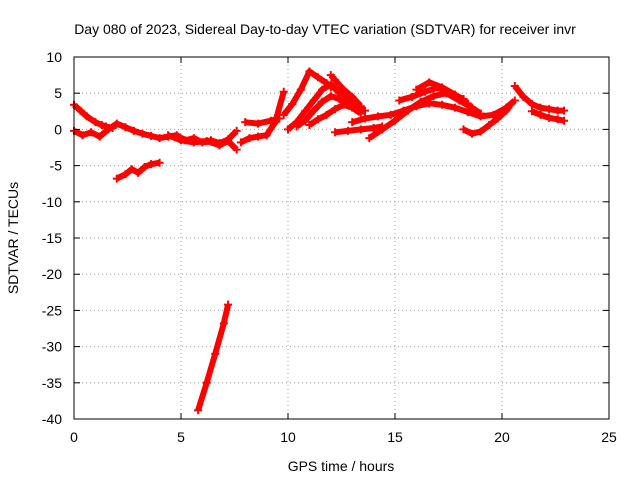  Describe the element at coordinates (181, 437) in the screenshot. I see `x-tick-label: 5` at that location.